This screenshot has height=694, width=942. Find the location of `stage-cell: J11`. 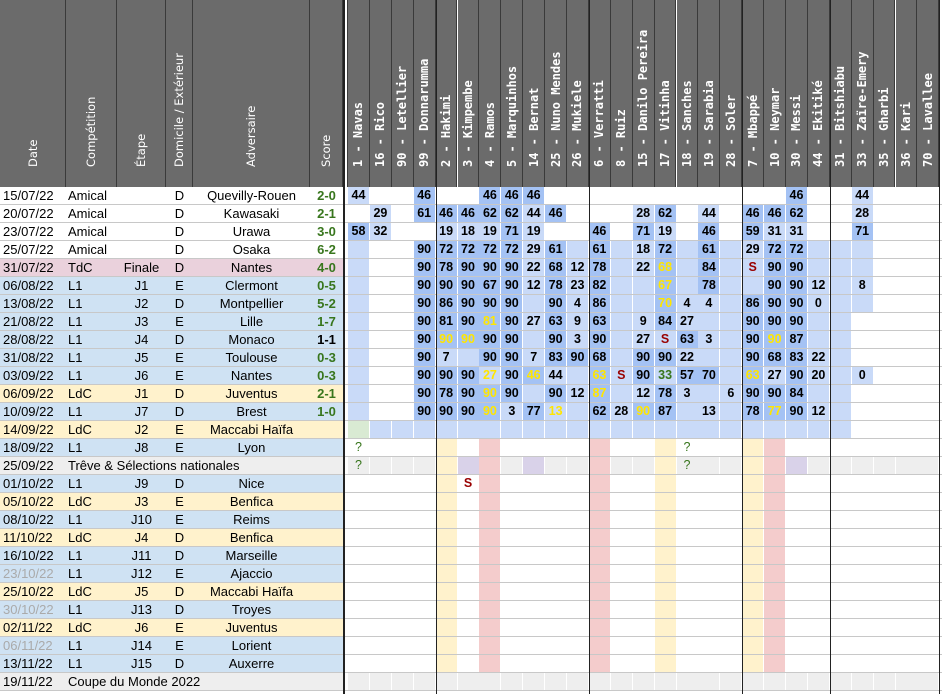

stage-cell: J11 is located at coordinates (141, 555).